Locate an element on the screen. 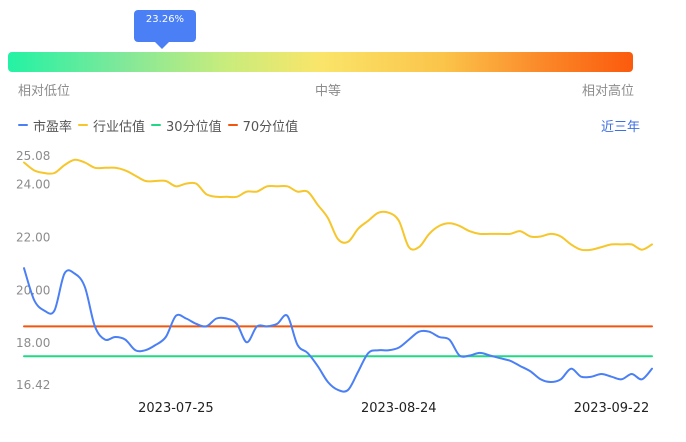 This screenshot has height=442, width=686. y-tick-label: 20.00 is located at coordinates (33, 290).